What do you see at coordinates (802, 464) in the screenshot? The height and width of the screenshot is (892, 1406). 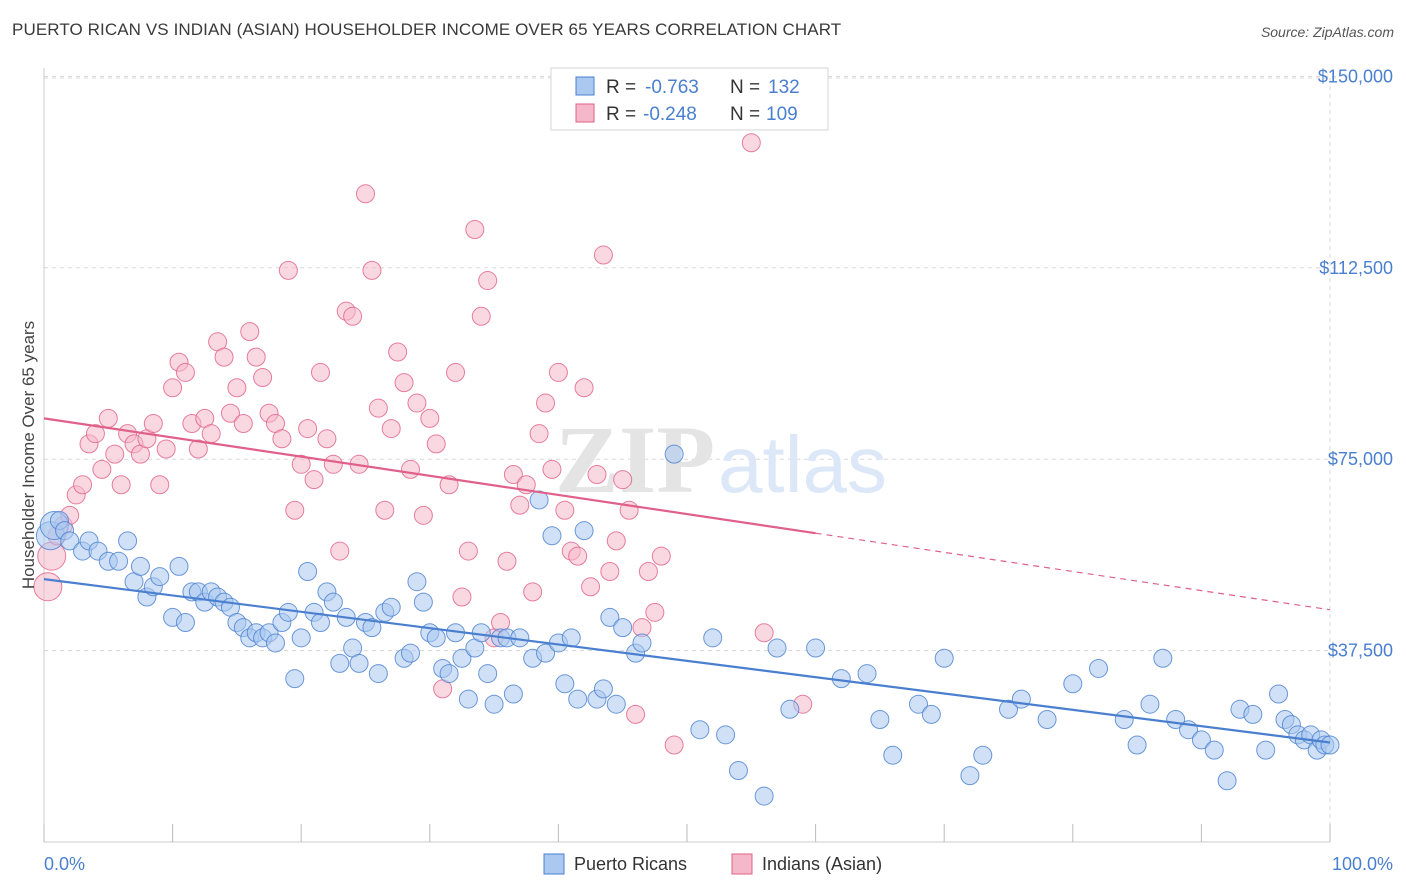 I see `watermark-atlas: atlas` at bounding box center [802, 464].